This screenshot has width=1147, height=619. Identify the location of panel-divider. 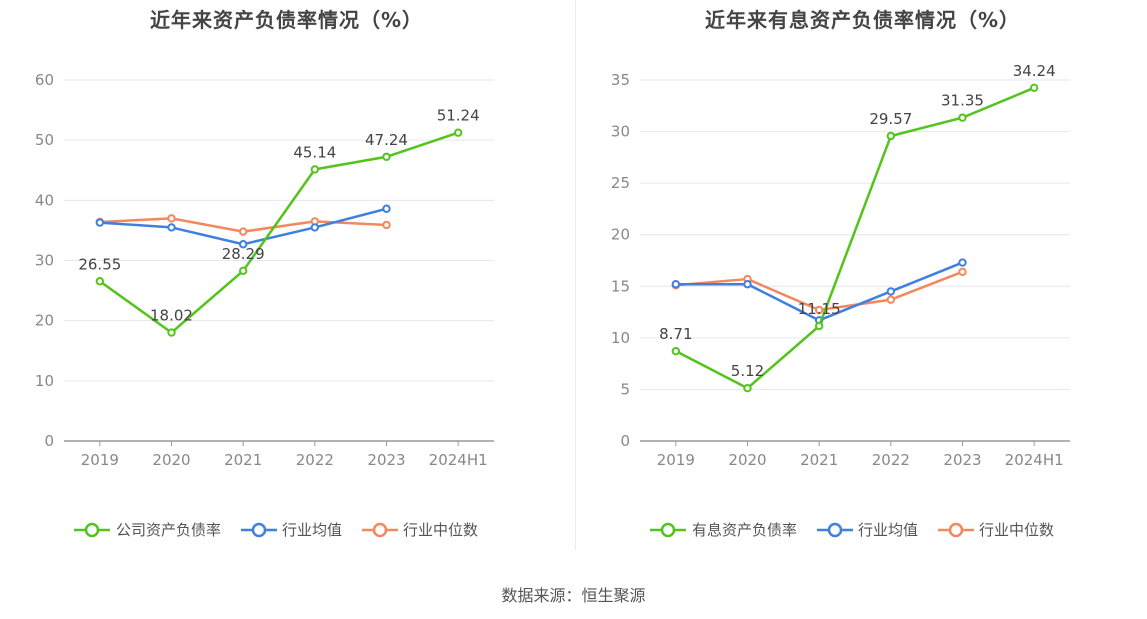
(575, 275).